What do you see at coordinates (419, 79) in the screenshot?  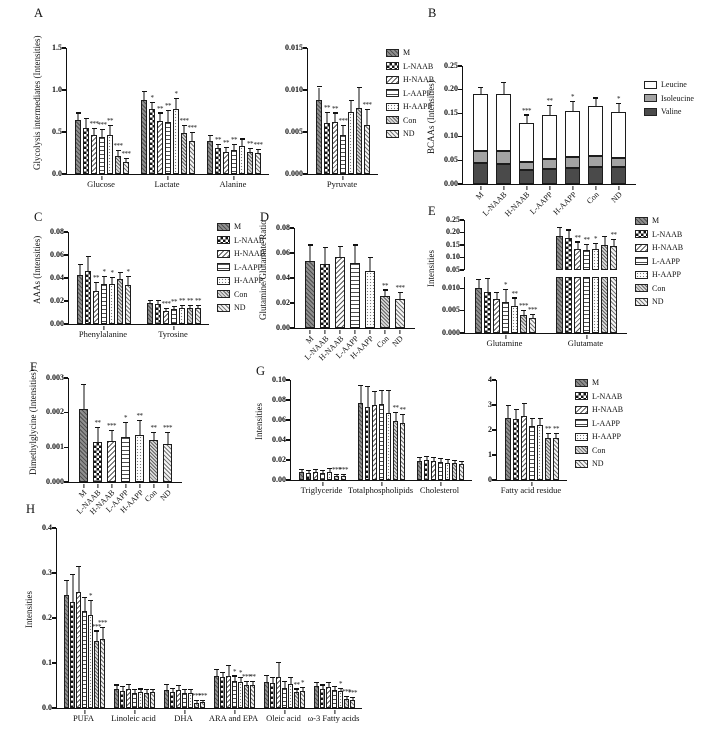 I see `legend-label: H-NAAB` at bounding box center [419, 79].